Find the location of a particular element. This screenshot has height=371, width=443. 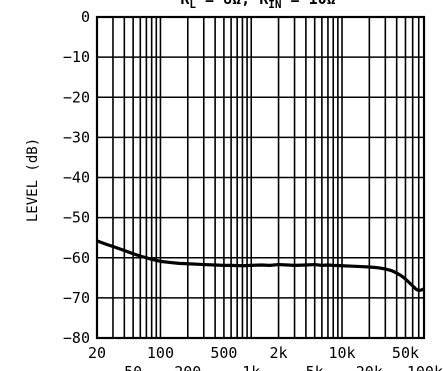

y-tick-label-4: −40 is located at coordinates (76, 178).